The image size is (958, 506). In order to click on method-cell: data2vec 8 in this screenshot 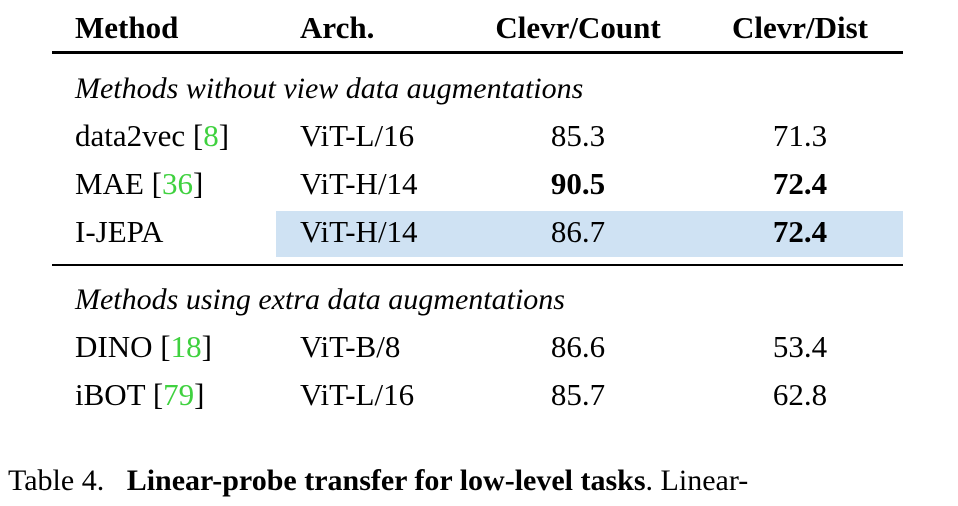, I will do `click(152, 135)`.